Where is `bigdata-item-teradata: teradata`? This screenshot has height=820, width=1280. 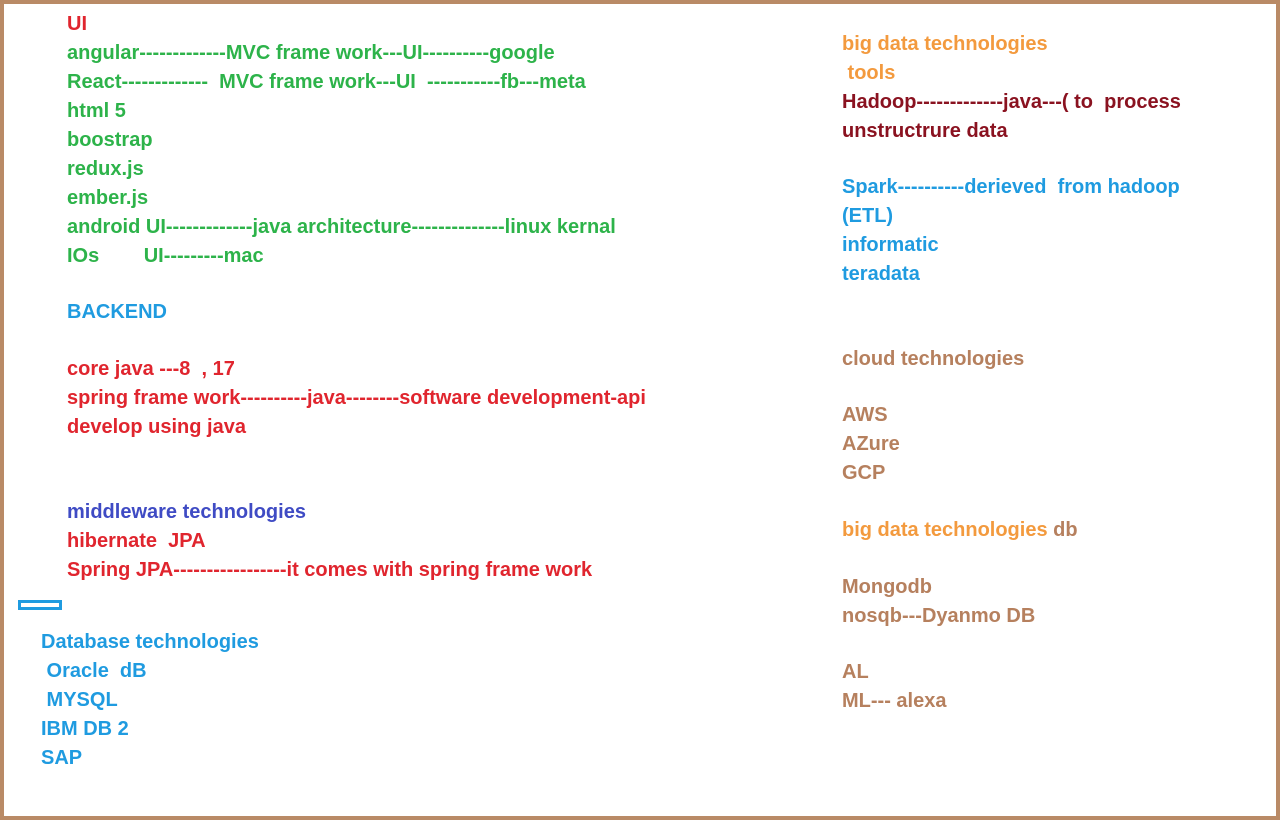
bigdata-item-teradata: teradata is located at coordinates (881, 274).